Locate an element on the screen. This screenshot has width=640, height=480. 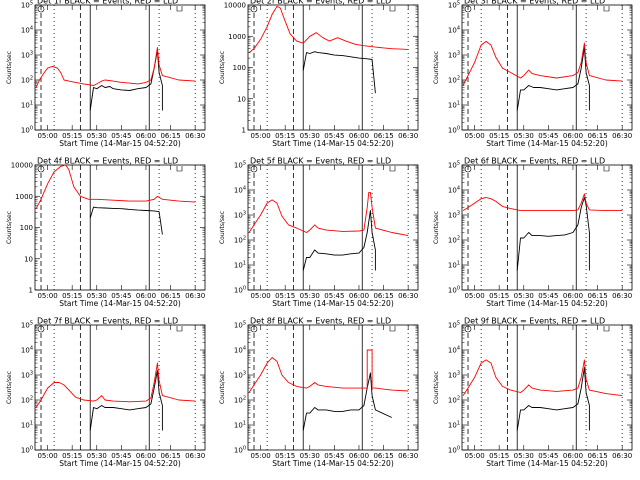
y-tick-label: 10000 is located at coordinates (22, 166).